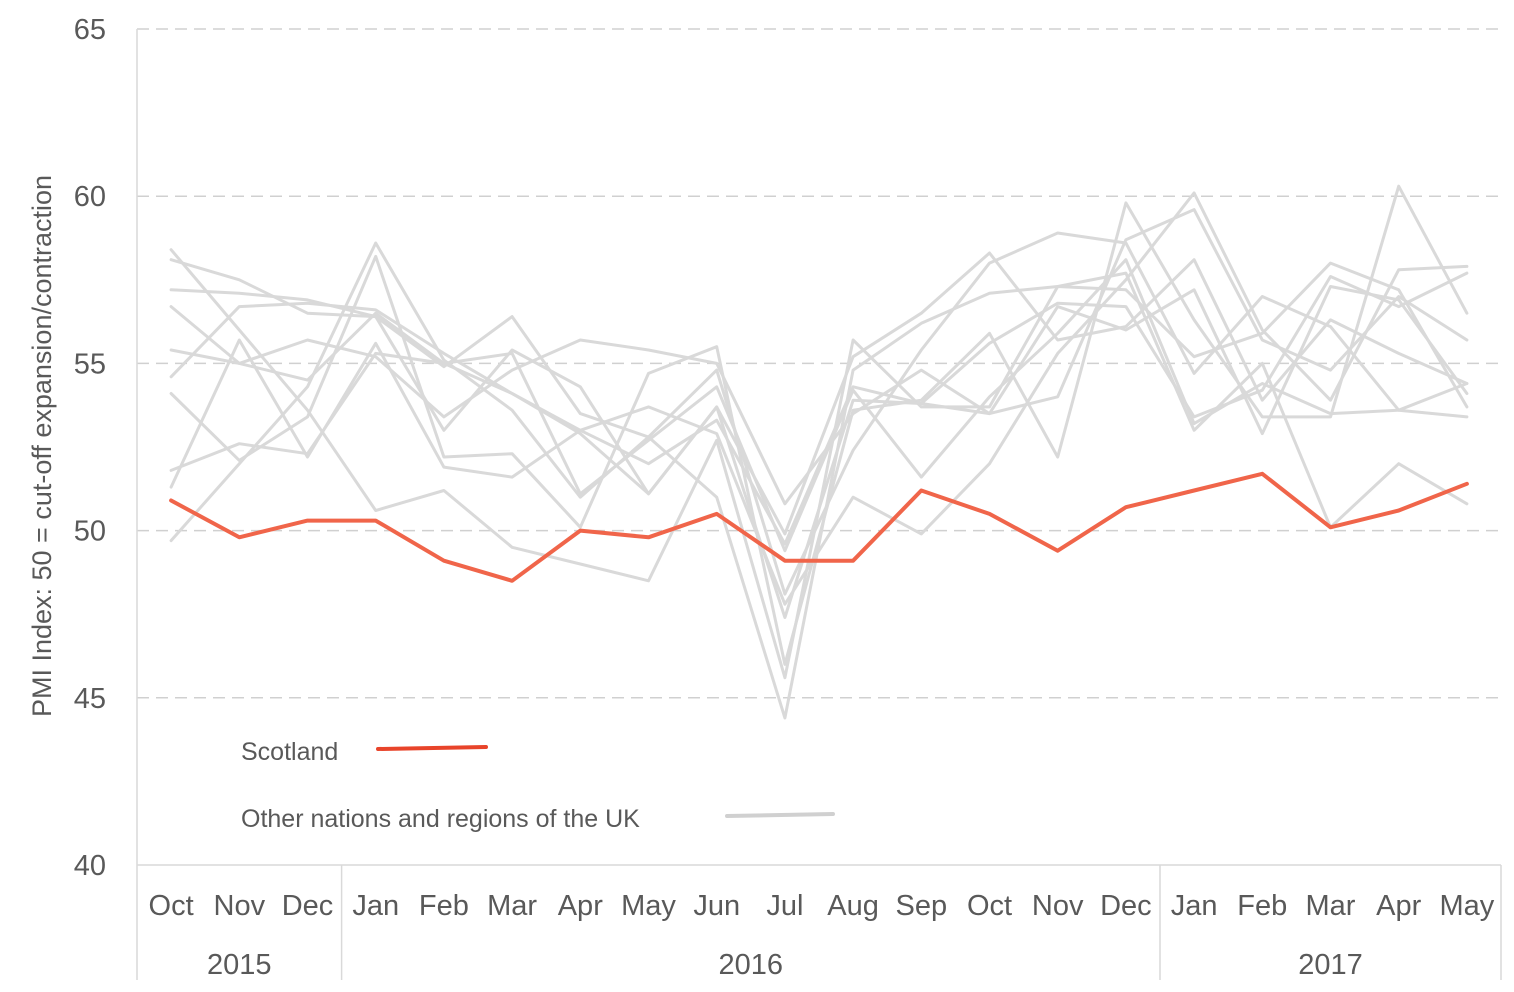  I want to click on x-tick-label: Jun, so click(716, 906).